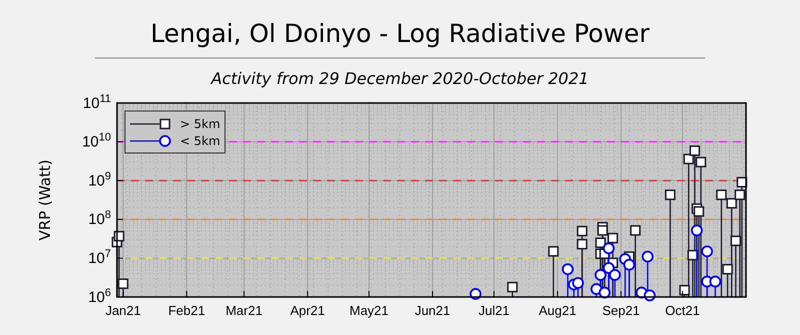 This screenshot has height=335, width=800. Describe the element at coordinates (682, 310) in the screenshot. I see `x-tick-label: Oct21` at that location.